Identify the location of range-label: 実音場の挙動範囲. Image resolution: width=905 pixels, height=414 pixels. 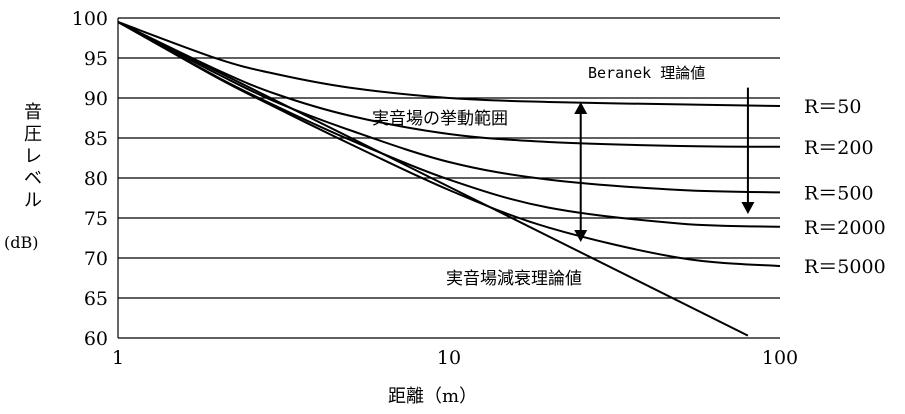
(440, 119).